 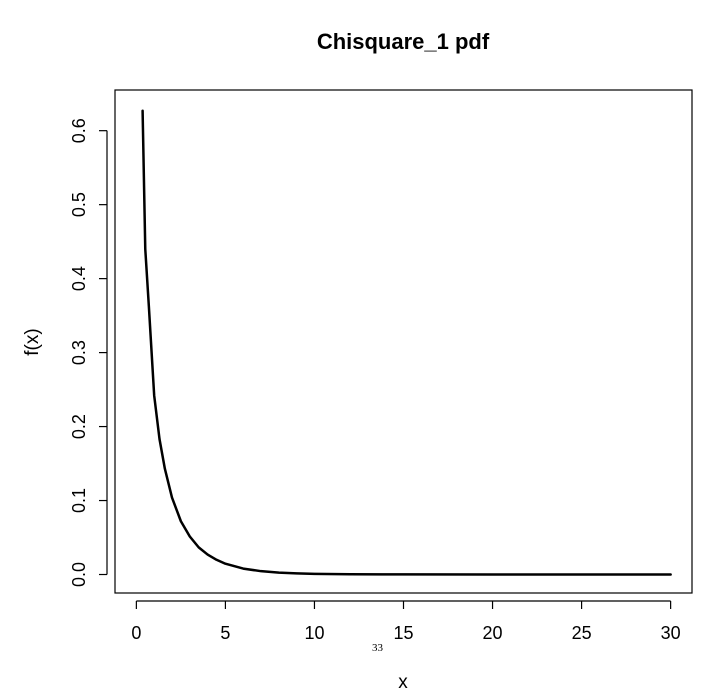 I want to click on y-tick-label: 0.4, so click(x=79, y=278).